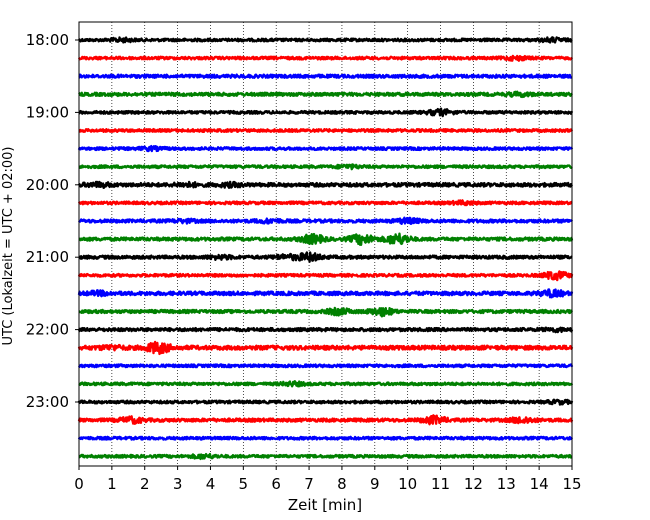 This screenshot has height=520, width=650. I want to click on y-tick-label: 23:00, so click(47, 402).